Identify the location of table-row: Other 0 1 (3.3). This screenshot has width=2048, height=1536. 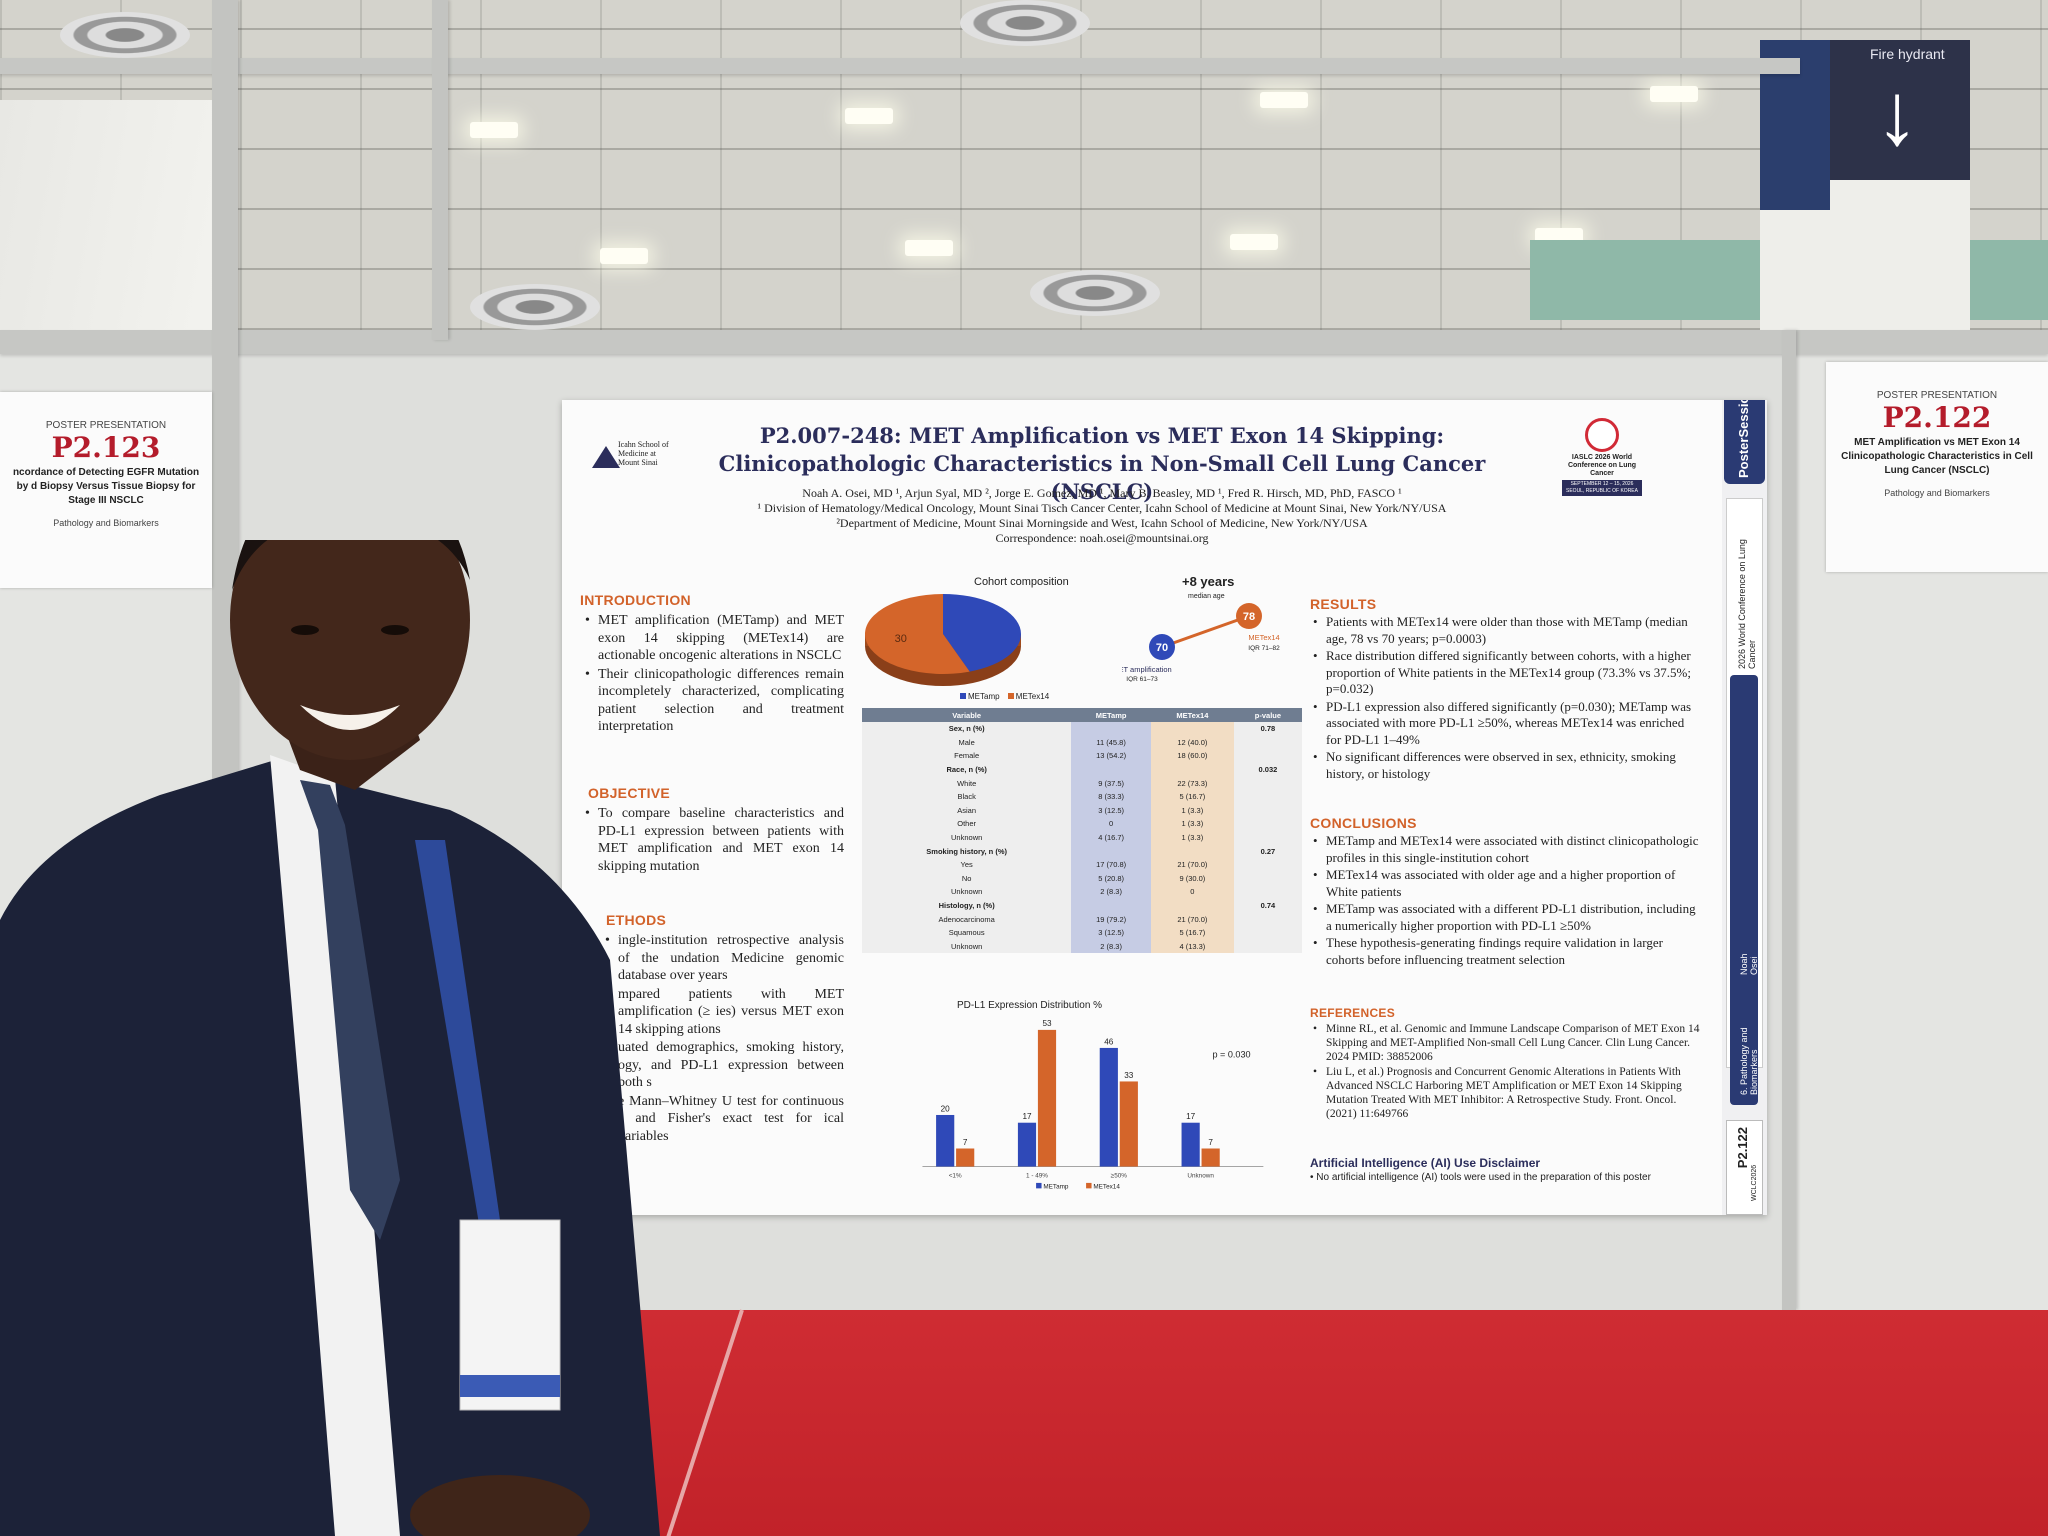
(1082, 824).